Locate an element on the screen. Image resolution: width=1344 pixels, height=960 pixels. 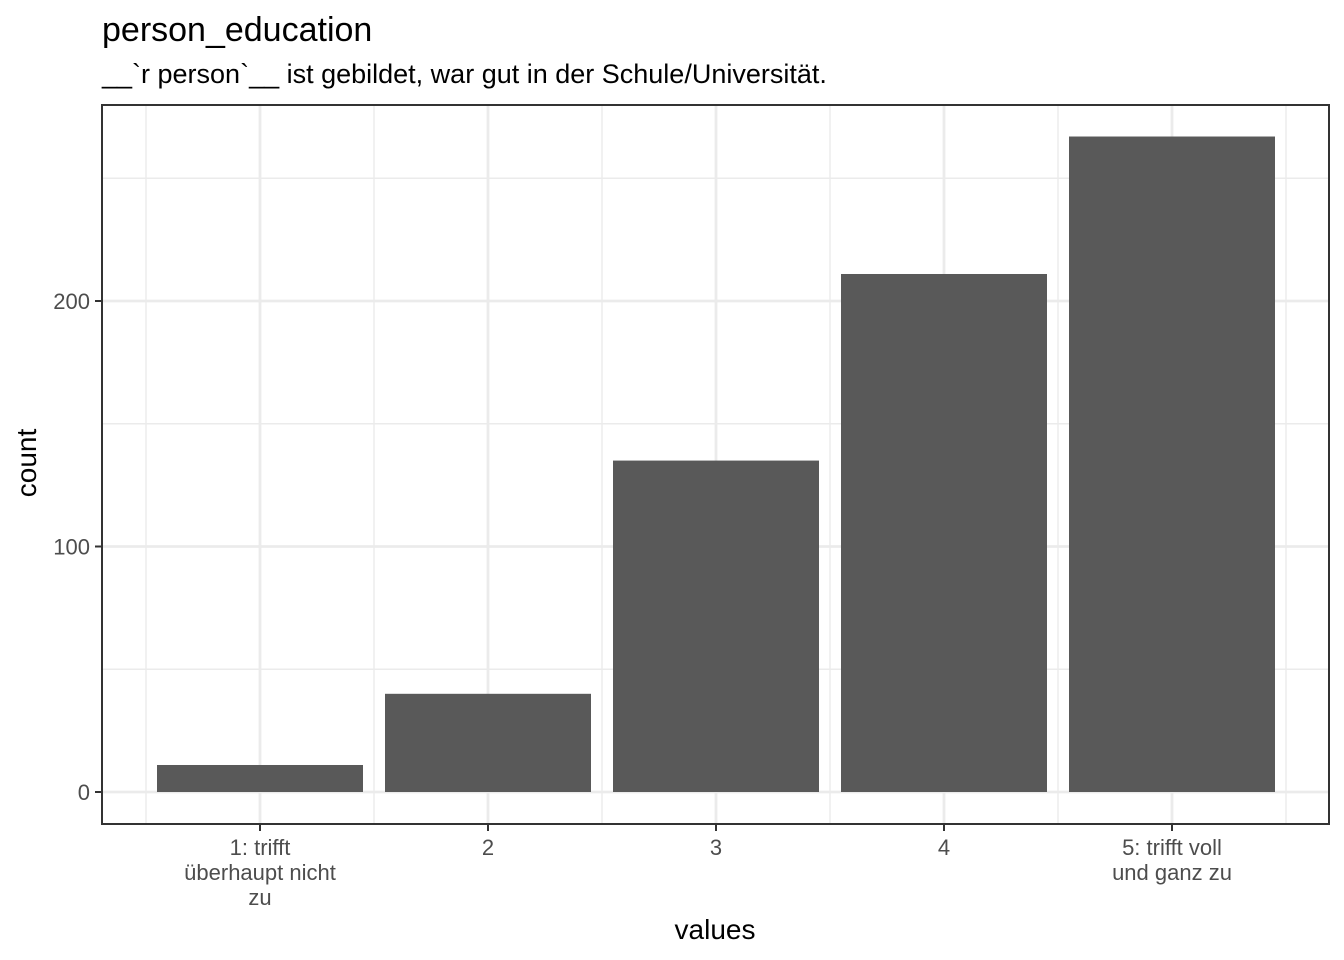
x-tick-label: 4 is located at coordinates (944, 847).